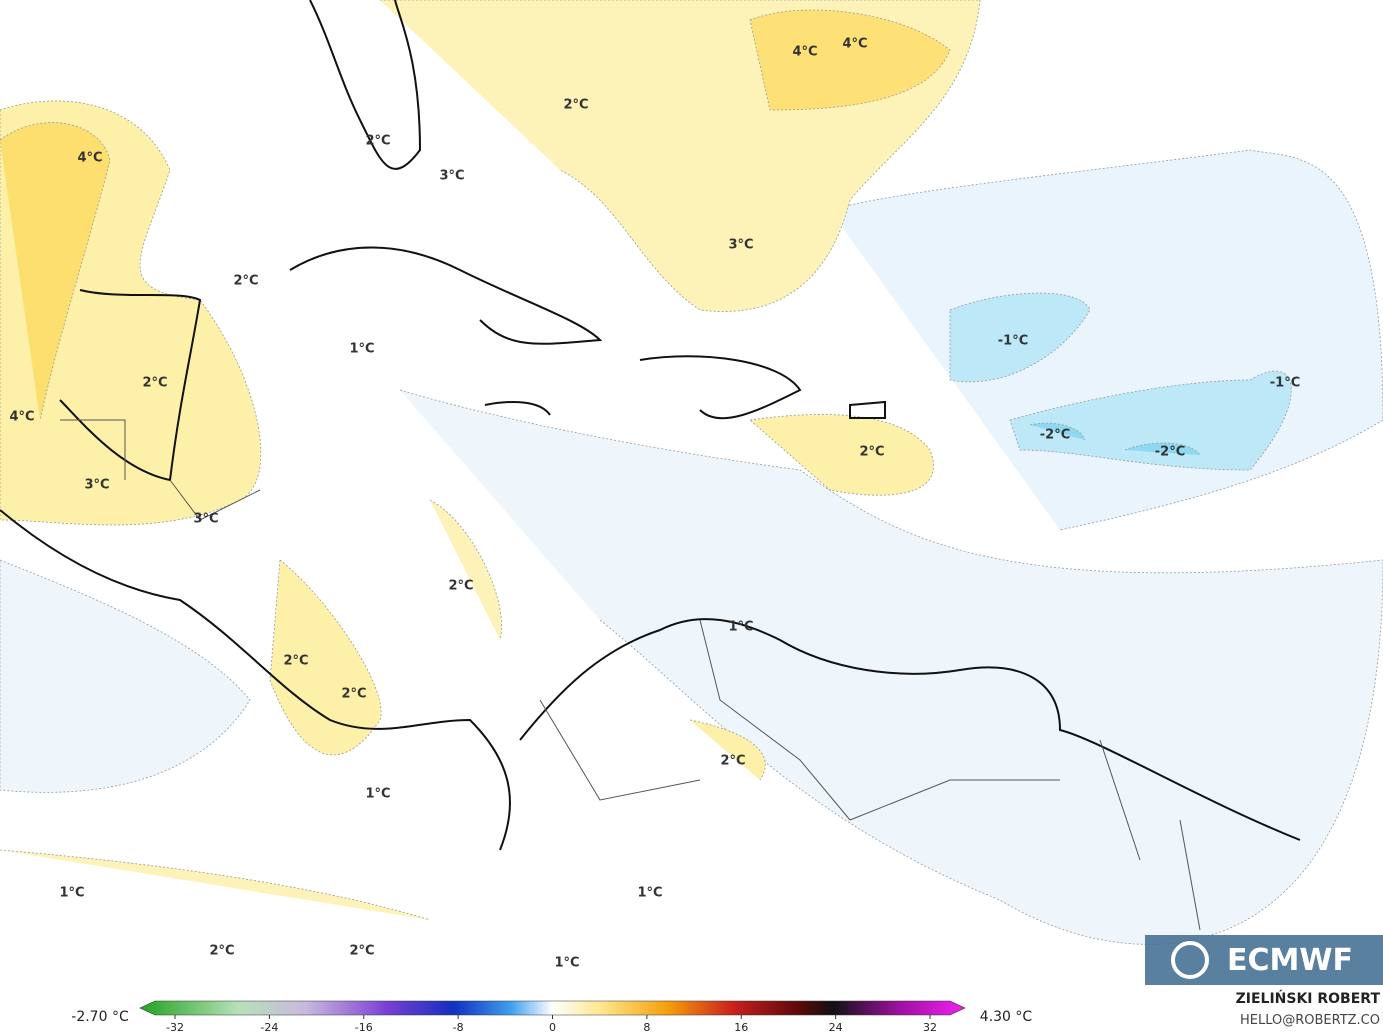 The image size is (1383, 1035). Describe the element at coordinates (364, 1027) in the screenshot. I see `colorbar-tick-label: -16` at that location.